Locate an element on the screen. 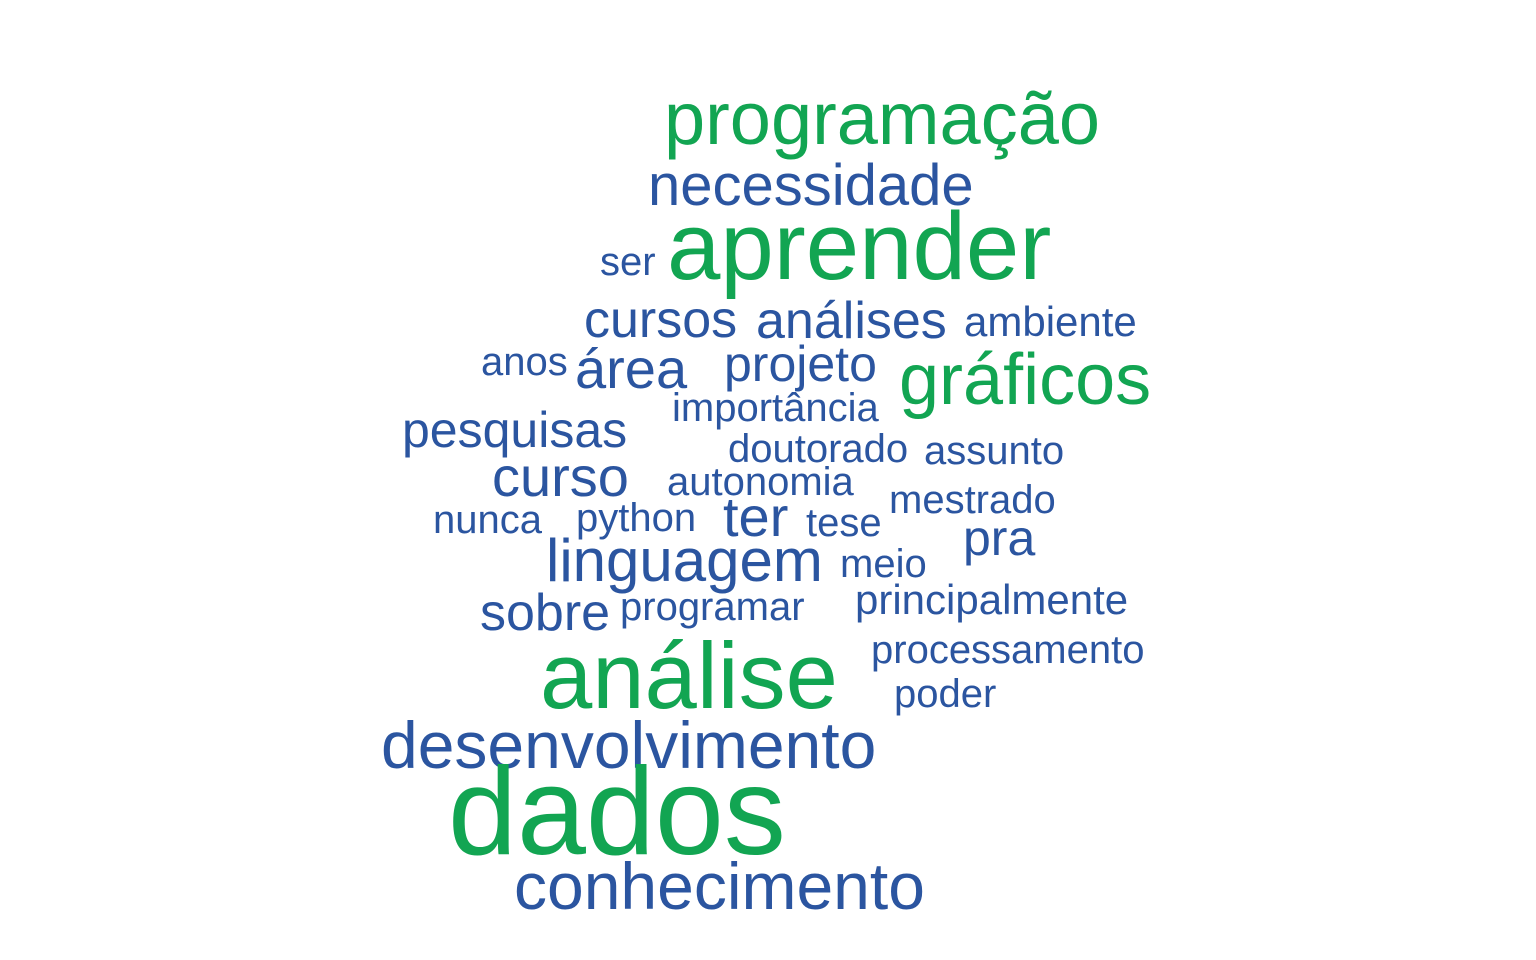  word-nunca: nunca is located at coordinates (487, 520).